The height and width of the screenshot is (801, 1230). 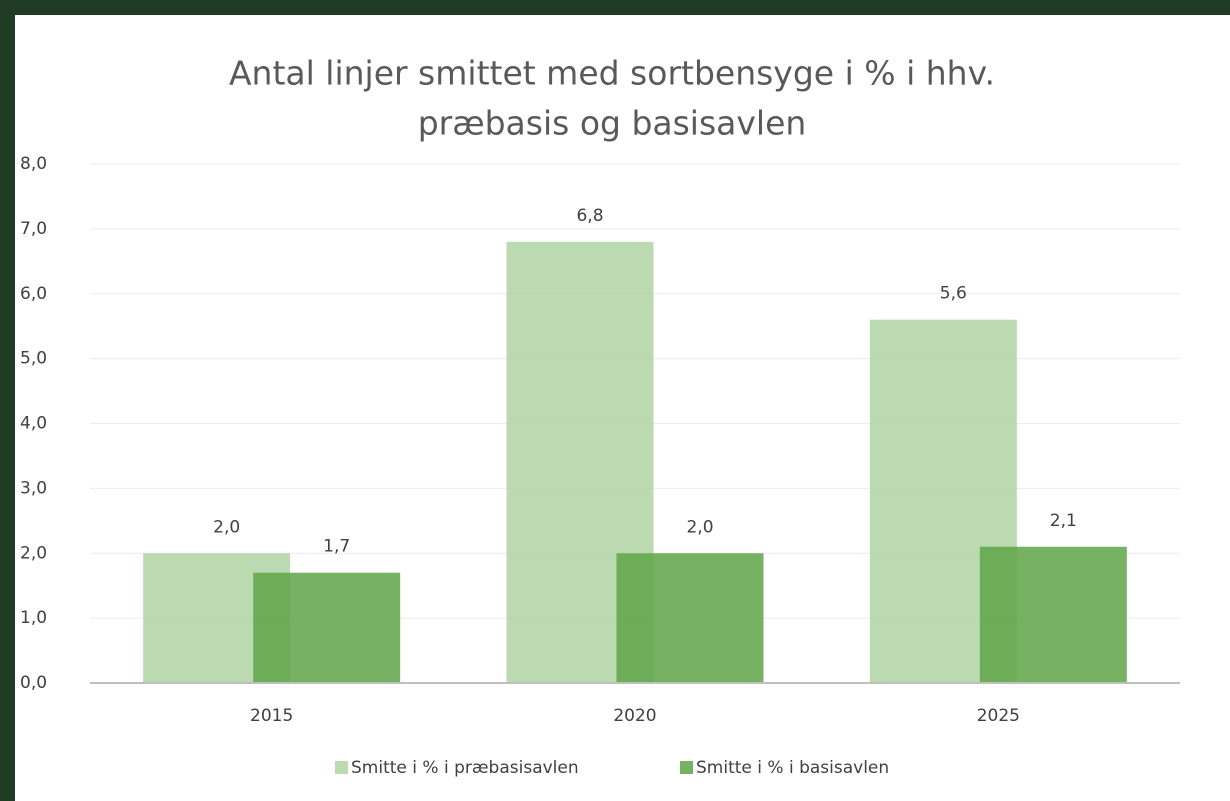 I want to click on legend-label: Smitte i % i basisavlen, so click(x=792, y=768).